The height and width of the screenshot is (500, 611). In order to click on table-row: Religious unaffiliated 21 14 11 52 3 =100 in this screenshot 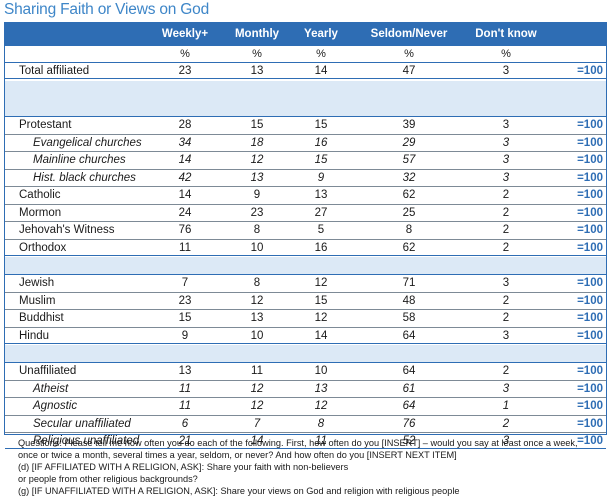, I will do `click(305, 440)`.